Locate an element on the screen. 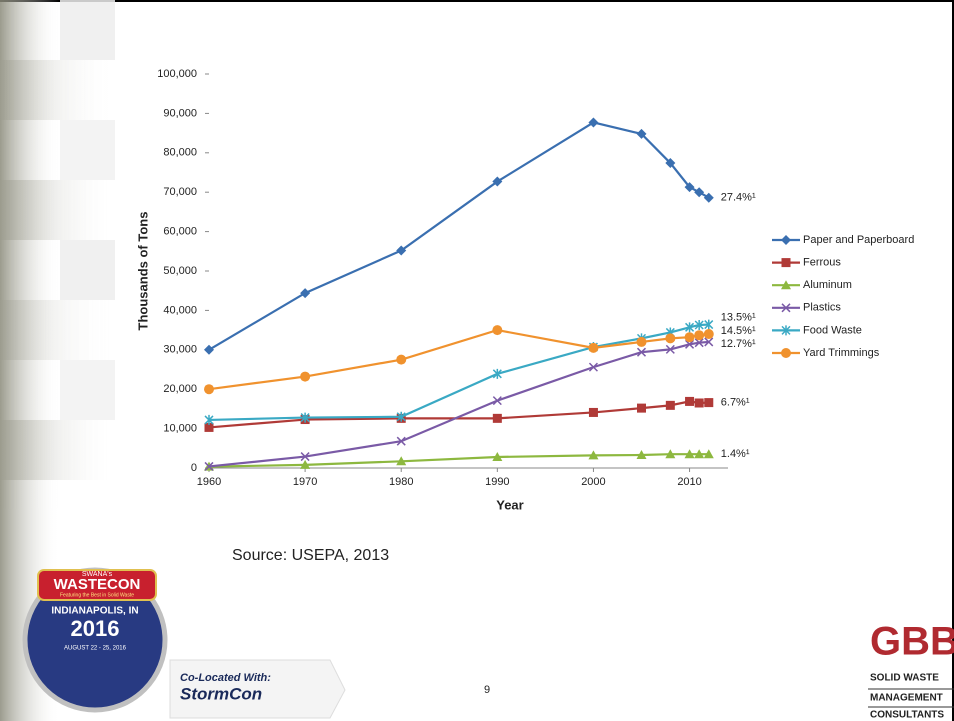  legend-label: Paper and Paperboard is located at coordinates (858, 240).